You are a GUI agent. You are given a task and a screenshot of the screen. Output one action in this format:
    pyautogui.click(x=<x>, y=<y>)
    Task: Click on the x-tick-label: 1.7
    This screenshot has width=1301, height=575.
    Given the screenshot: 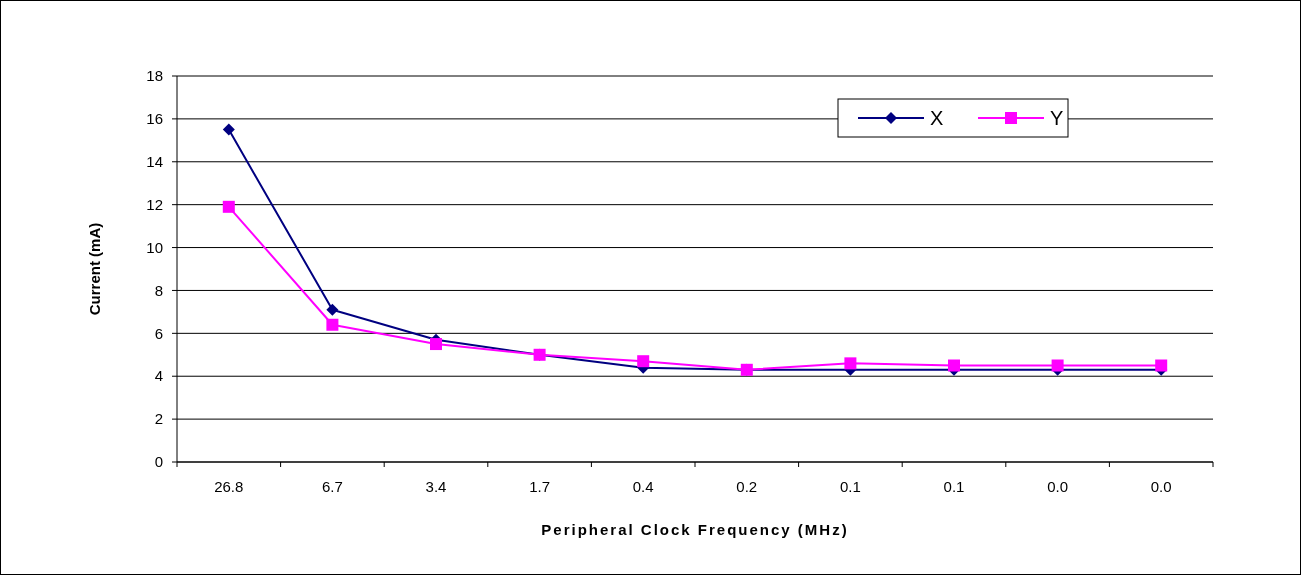 What is the action you would take?
    pyautogui.click(x=540, y=486)
    